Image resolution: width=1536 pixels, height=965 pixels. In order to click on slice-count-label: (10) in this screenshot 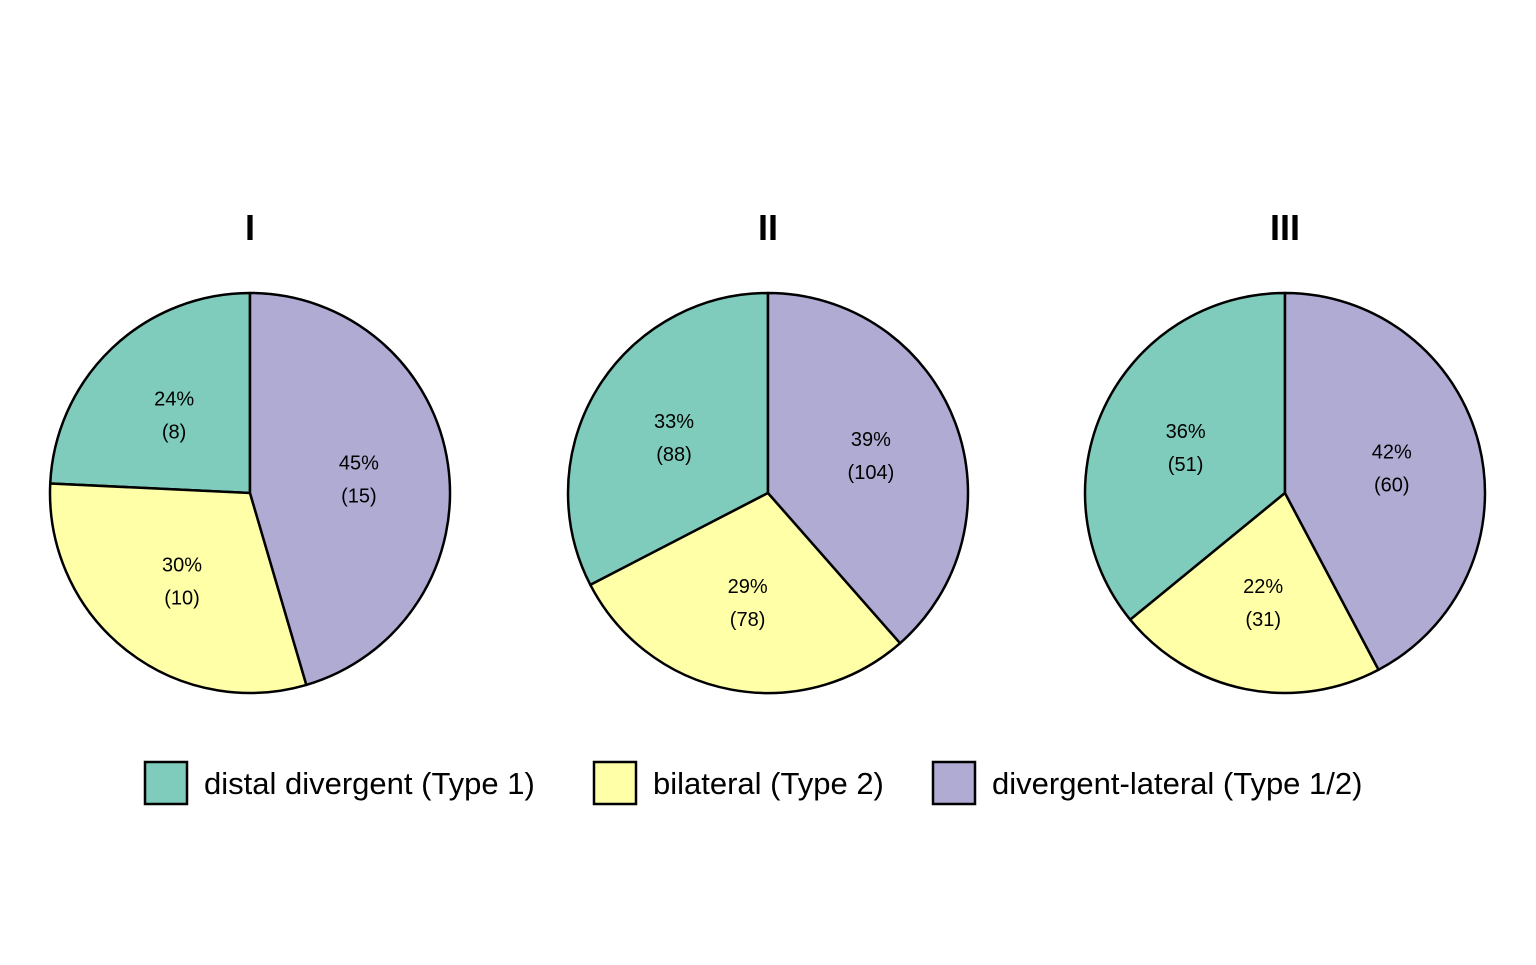, I will do `click(182, 599)`.